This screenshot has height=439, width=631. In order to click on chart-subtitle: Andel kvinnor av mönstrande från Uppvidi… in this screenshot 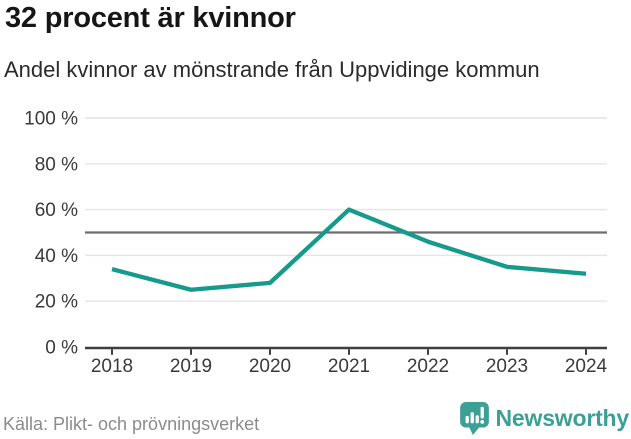, I will do `click(272, 69)`.